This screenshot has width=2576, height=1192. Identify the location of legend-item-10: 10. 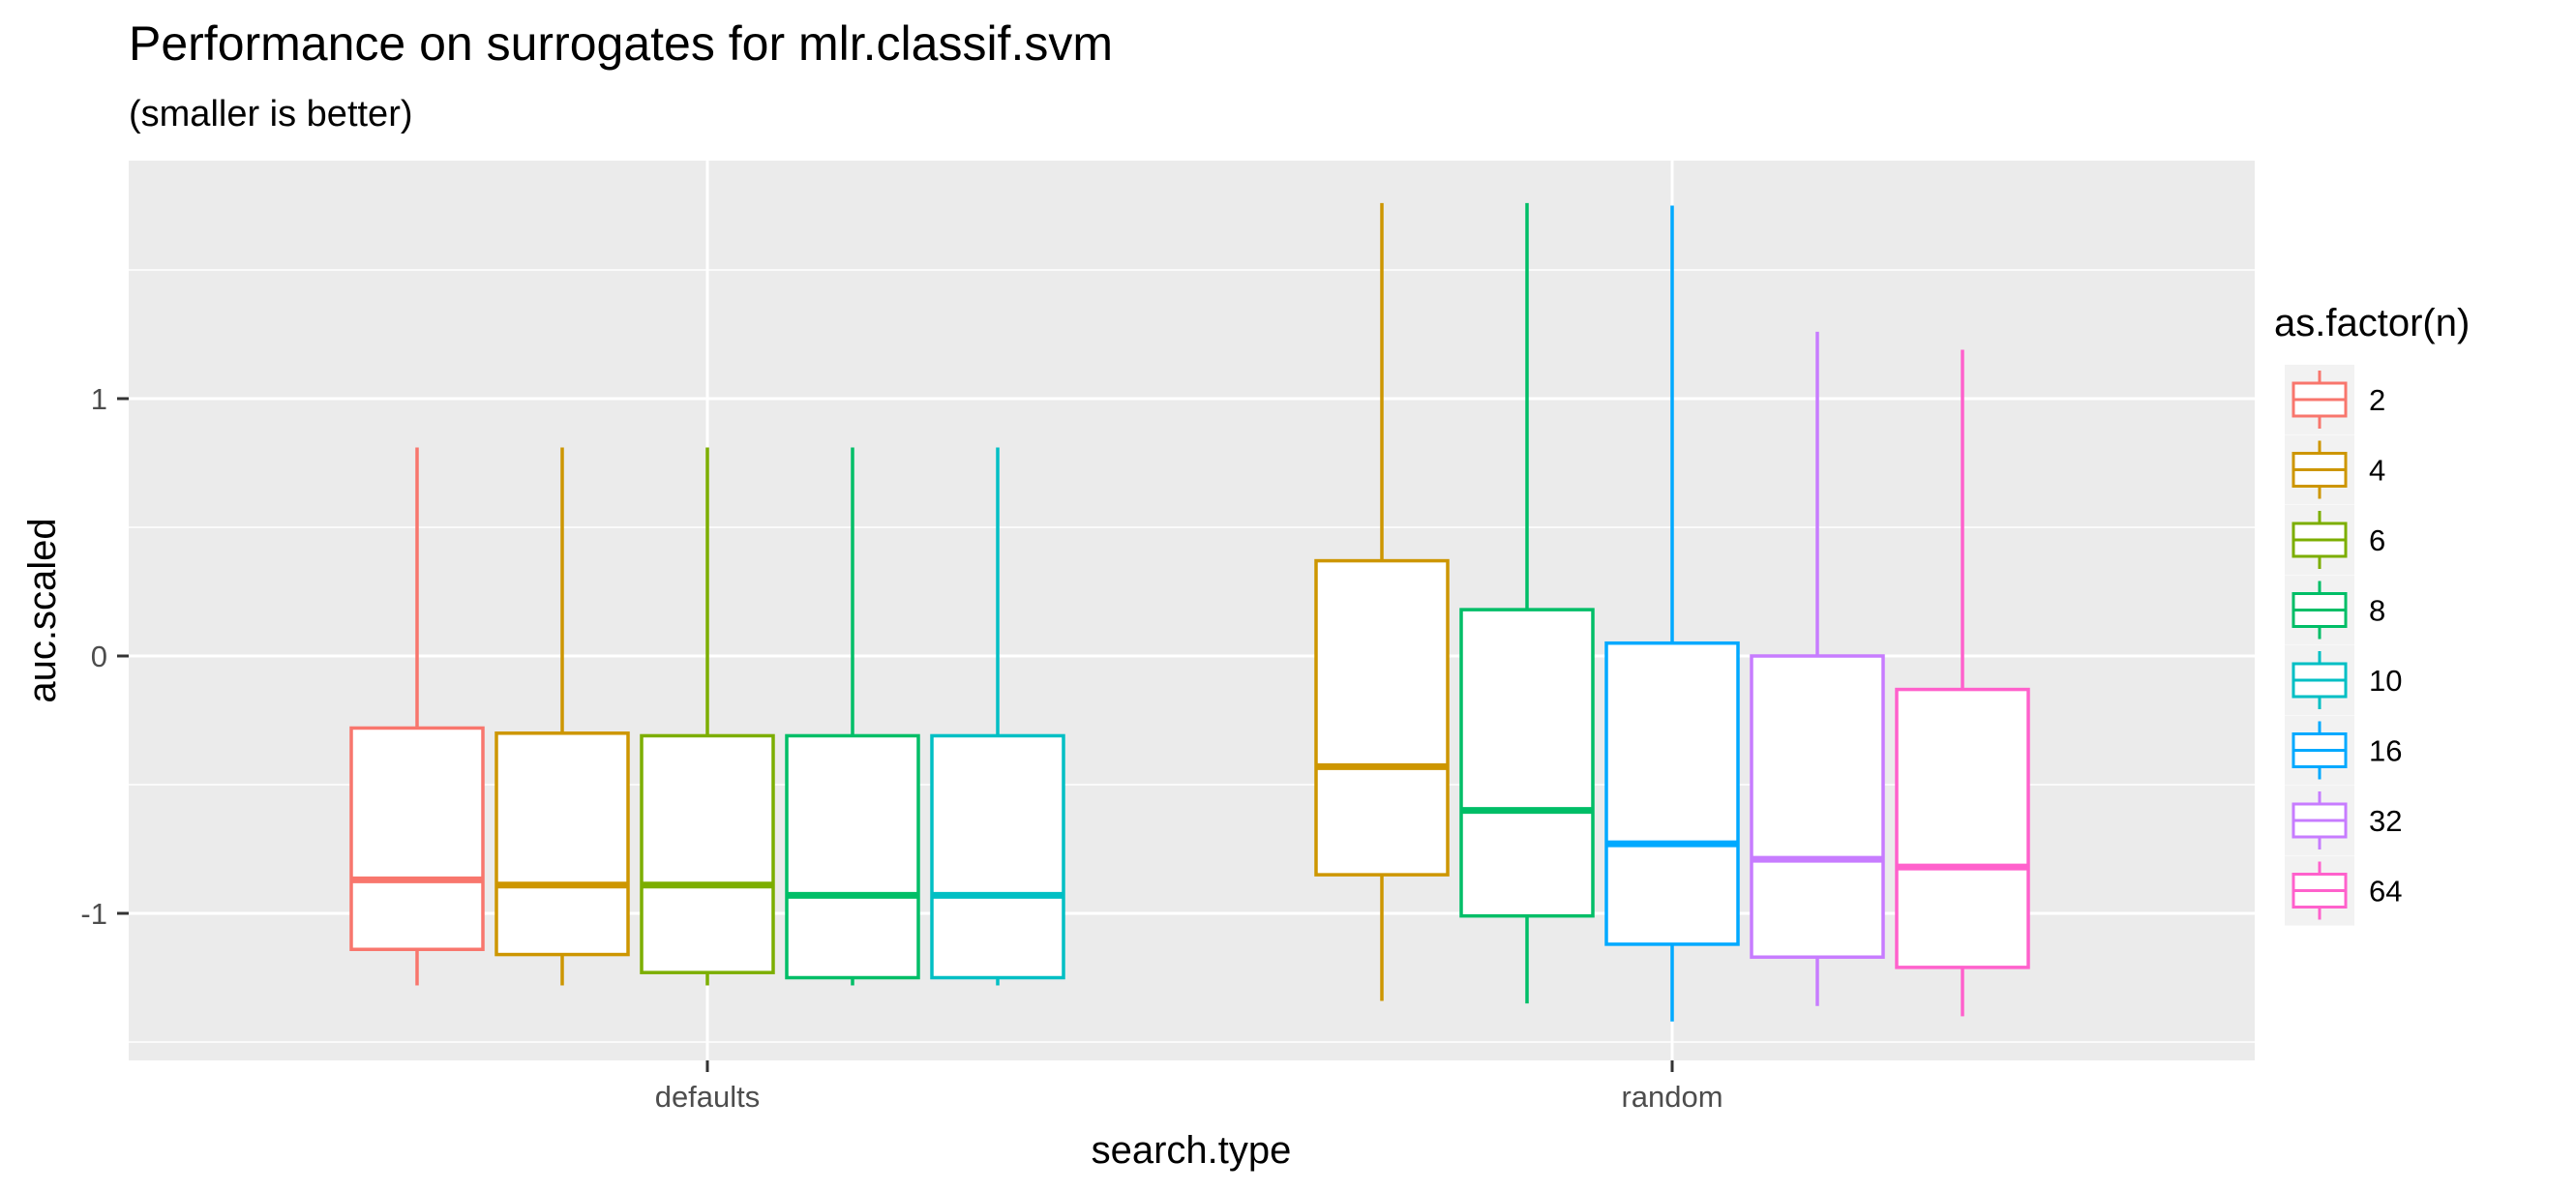
(2343, 680).